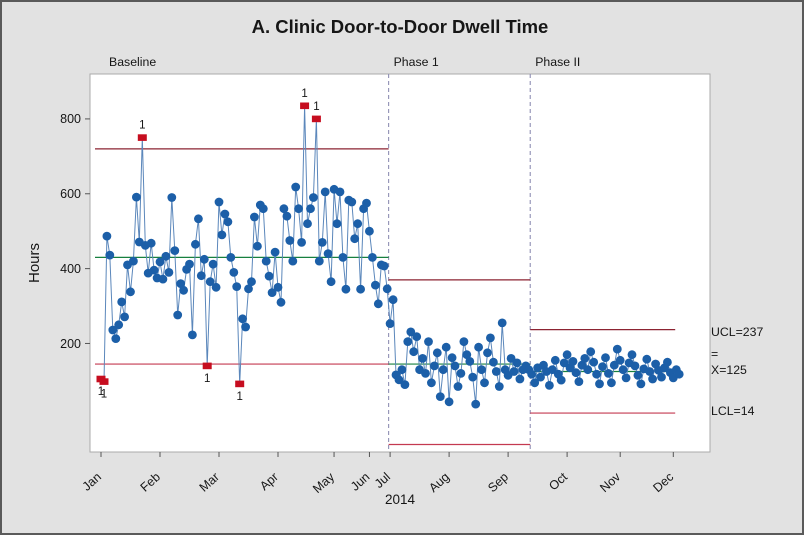 The width and height of the screenshot is (804, 535). I want to click on x-tick-label: Oct, so click(558, 481).